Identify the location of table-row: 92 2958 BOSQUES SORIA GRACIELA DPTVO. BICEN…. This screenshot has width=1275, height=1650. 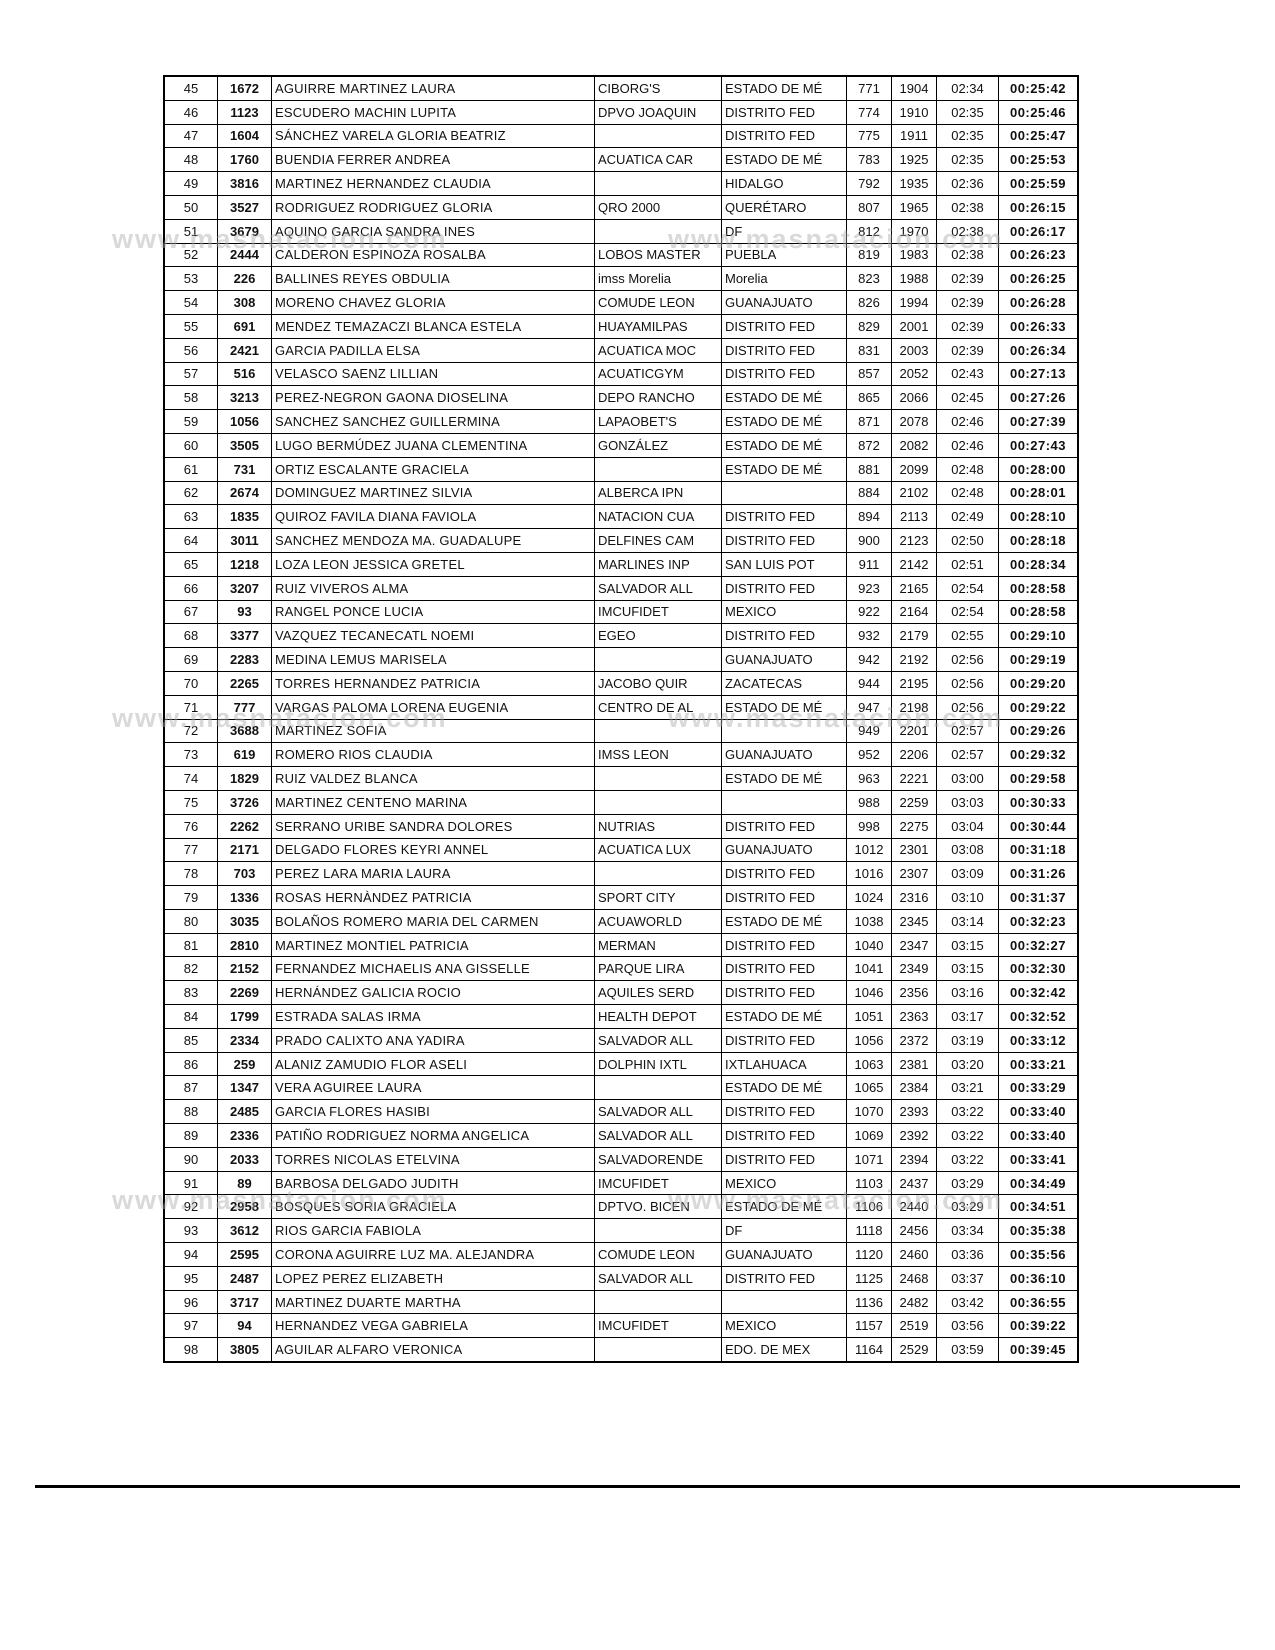
(621, 1207).